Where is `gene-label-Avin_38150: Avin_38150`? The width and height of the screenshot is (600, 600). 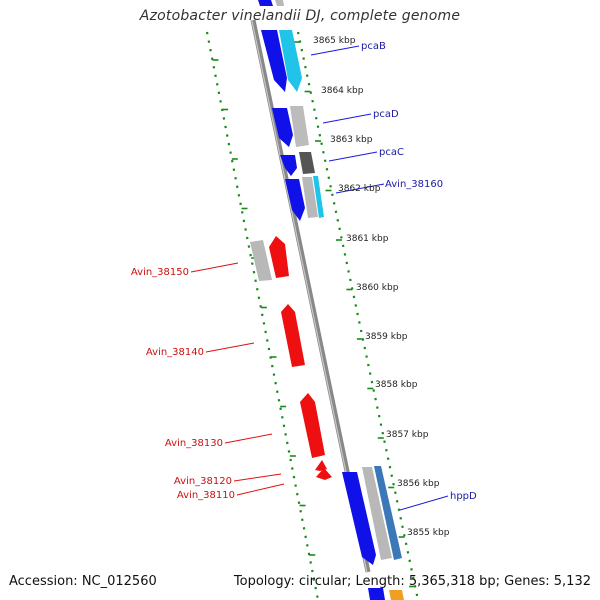 gene-label-Avin_38150: Avin_38150 is located at coordinates (160, 272).